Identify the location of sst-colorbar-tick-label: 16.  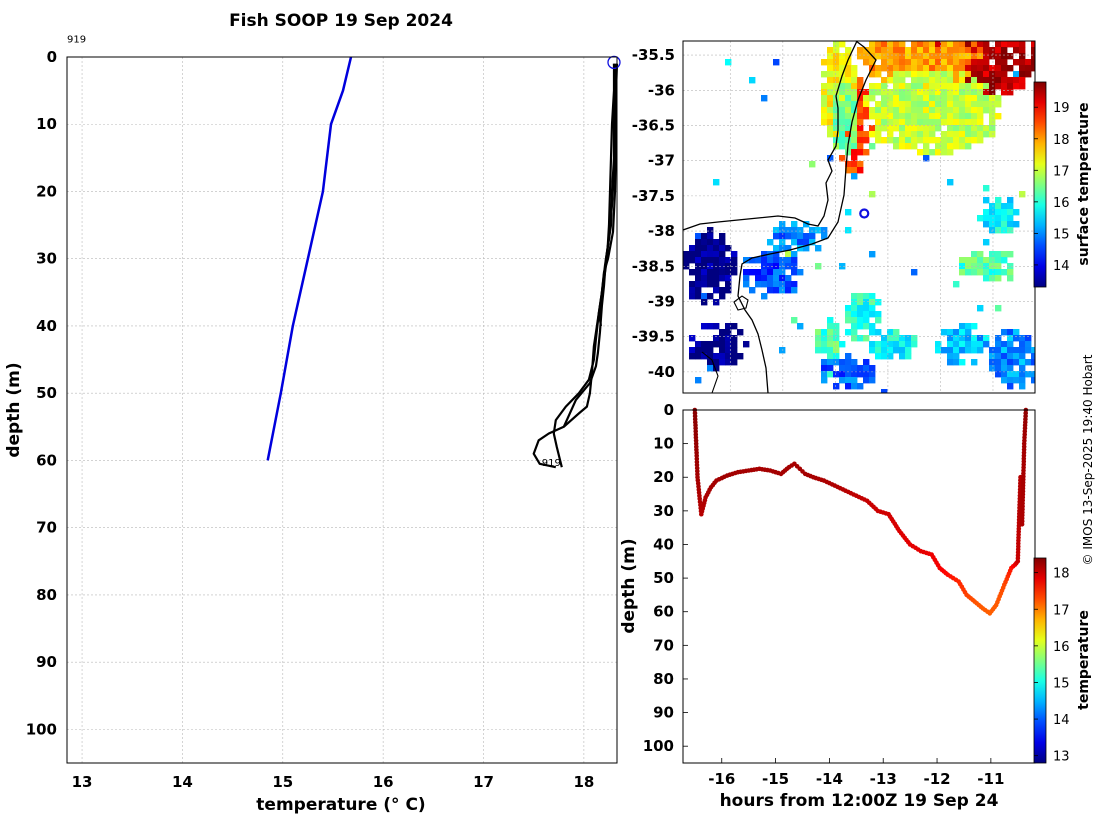
(1061, 203).